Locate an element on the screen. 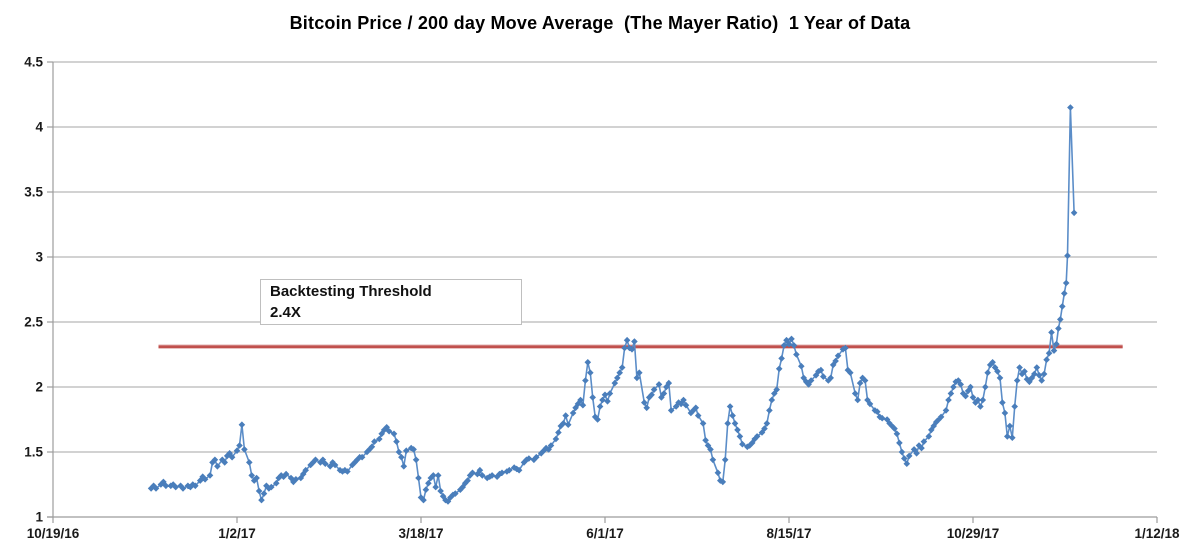 The height and width of the screenshot is (556, 1200). threshold-callout-line1: Backtesting Threshold is located at coordinates (351, 291).